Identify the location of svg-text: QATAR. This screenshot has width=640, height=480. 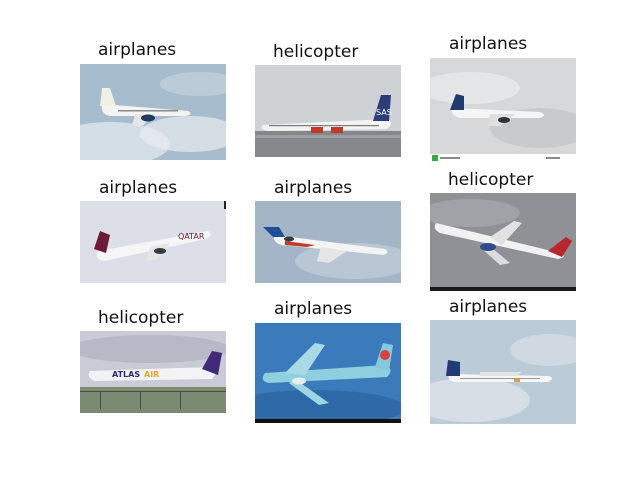
(191, 236).